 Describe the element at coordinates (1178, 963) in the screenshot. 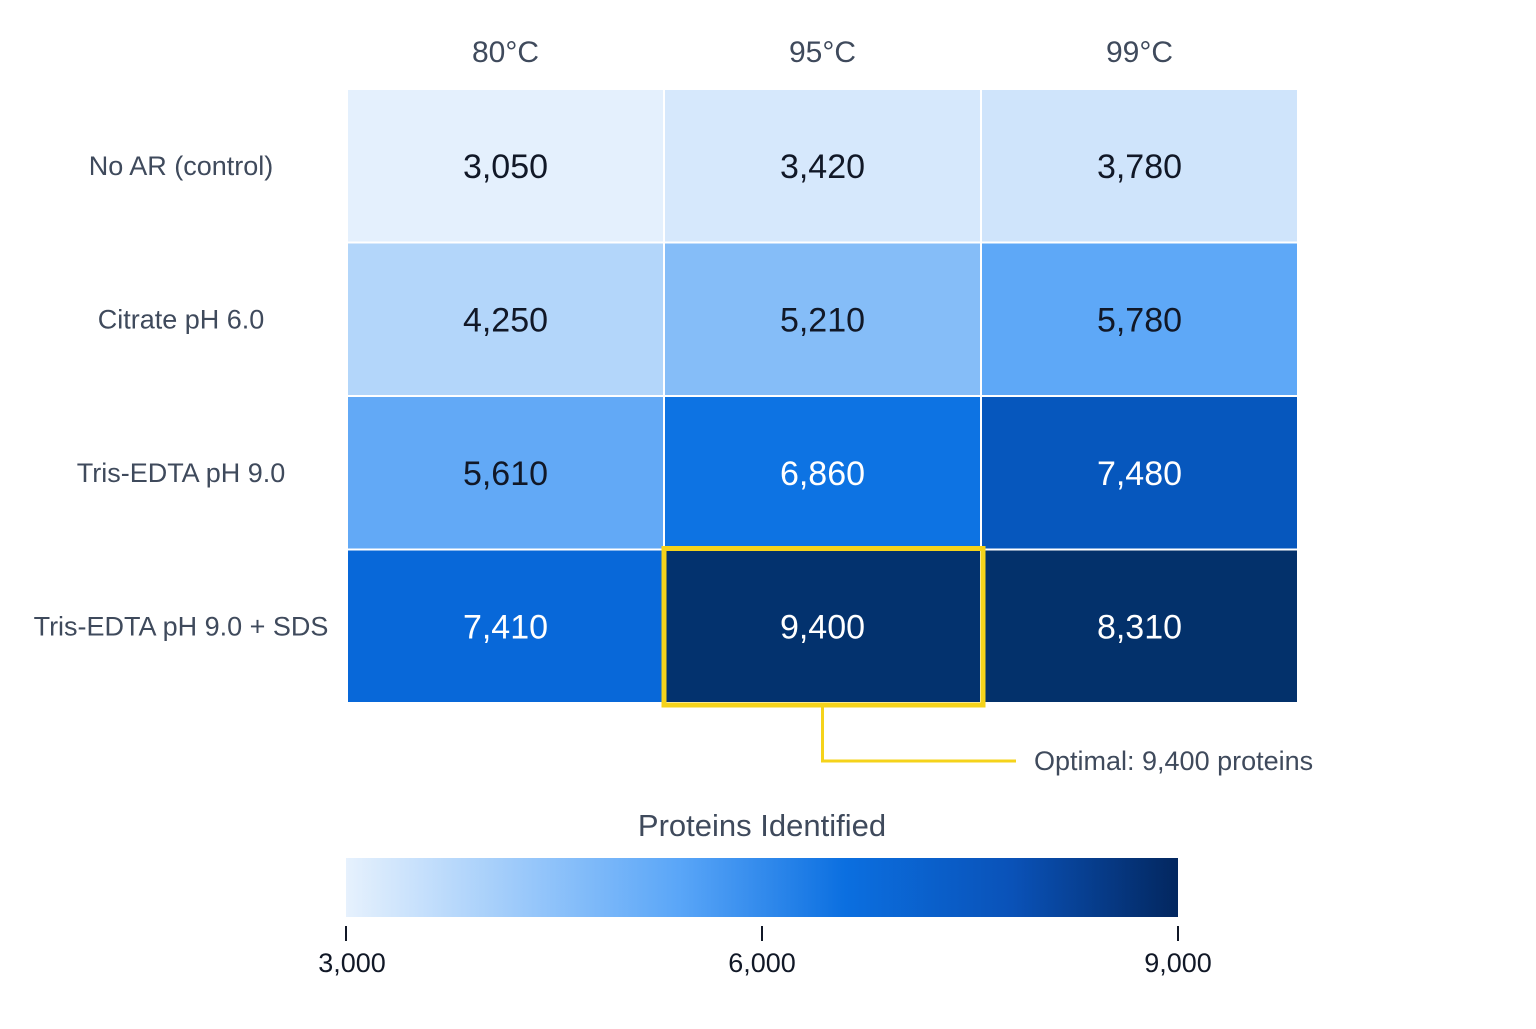

I see `colorbar-tick-label: 9,000` at that location.